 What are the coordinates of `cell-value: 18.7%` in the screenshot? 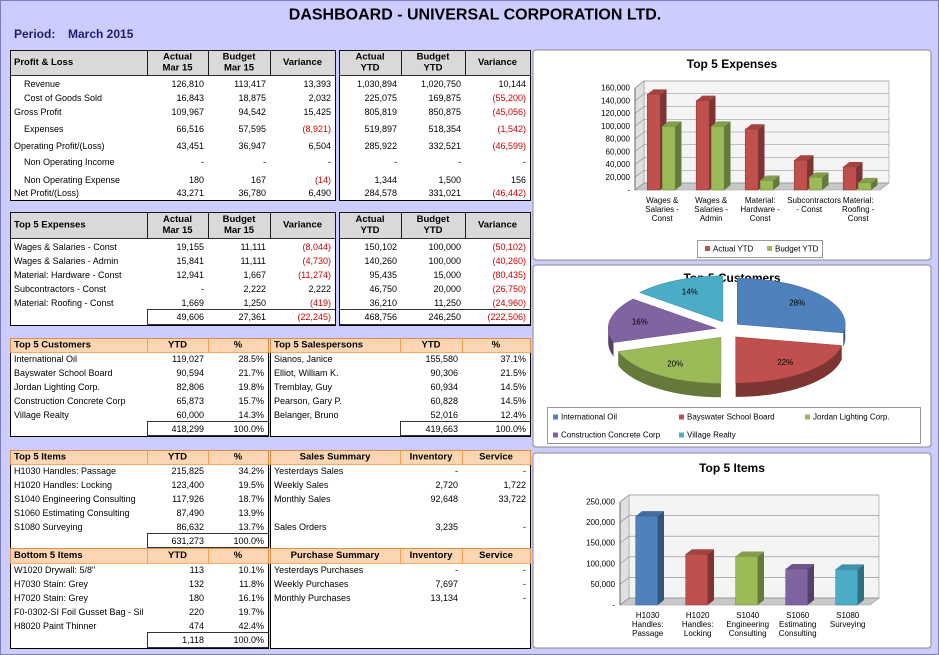 It's located at (251, 499).